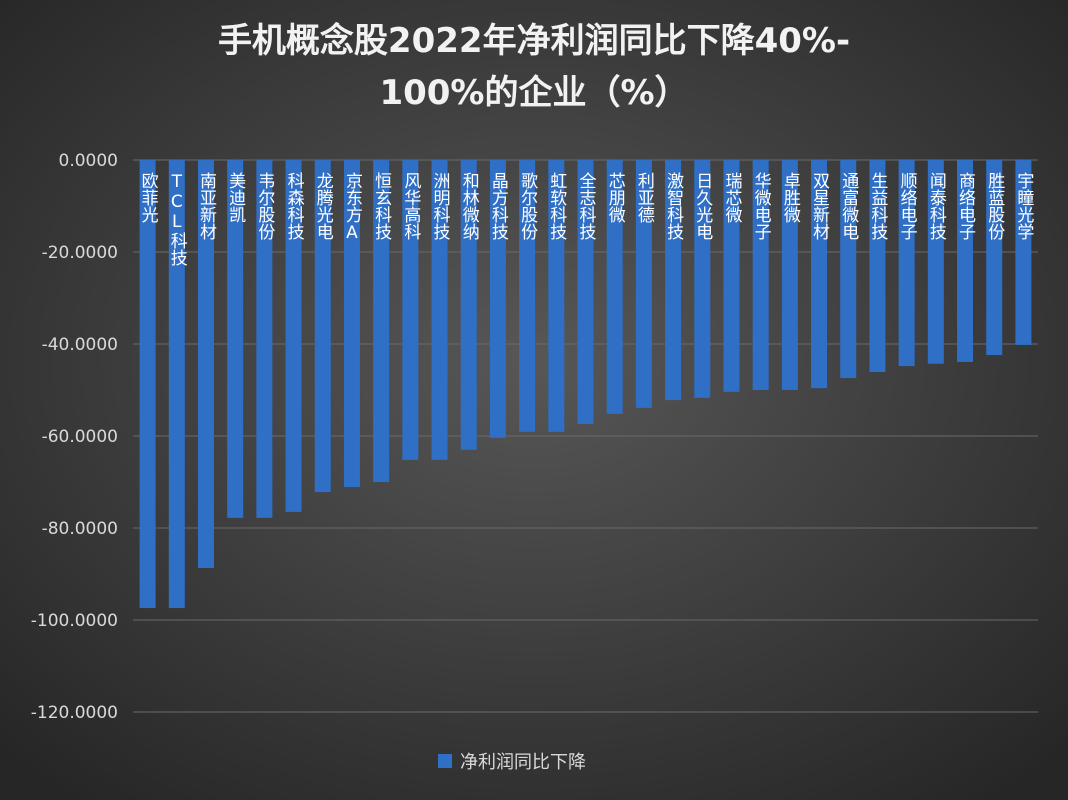 This screenshot has width=1068, height=800. Describe the element at coordinates (877, 206) in the screenshot. I see `x-tick-label: 生益科技` at that location.